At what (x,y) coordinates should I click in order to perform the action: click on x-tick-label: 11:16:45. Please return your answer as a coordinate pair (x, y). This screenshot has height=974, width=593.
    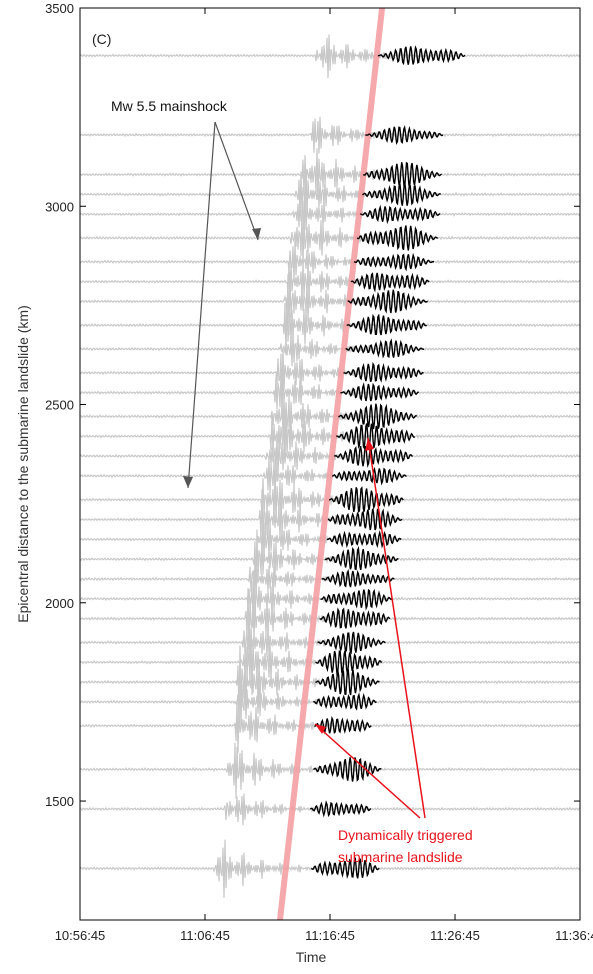
    Looking at the image, I should click on (330, 935).